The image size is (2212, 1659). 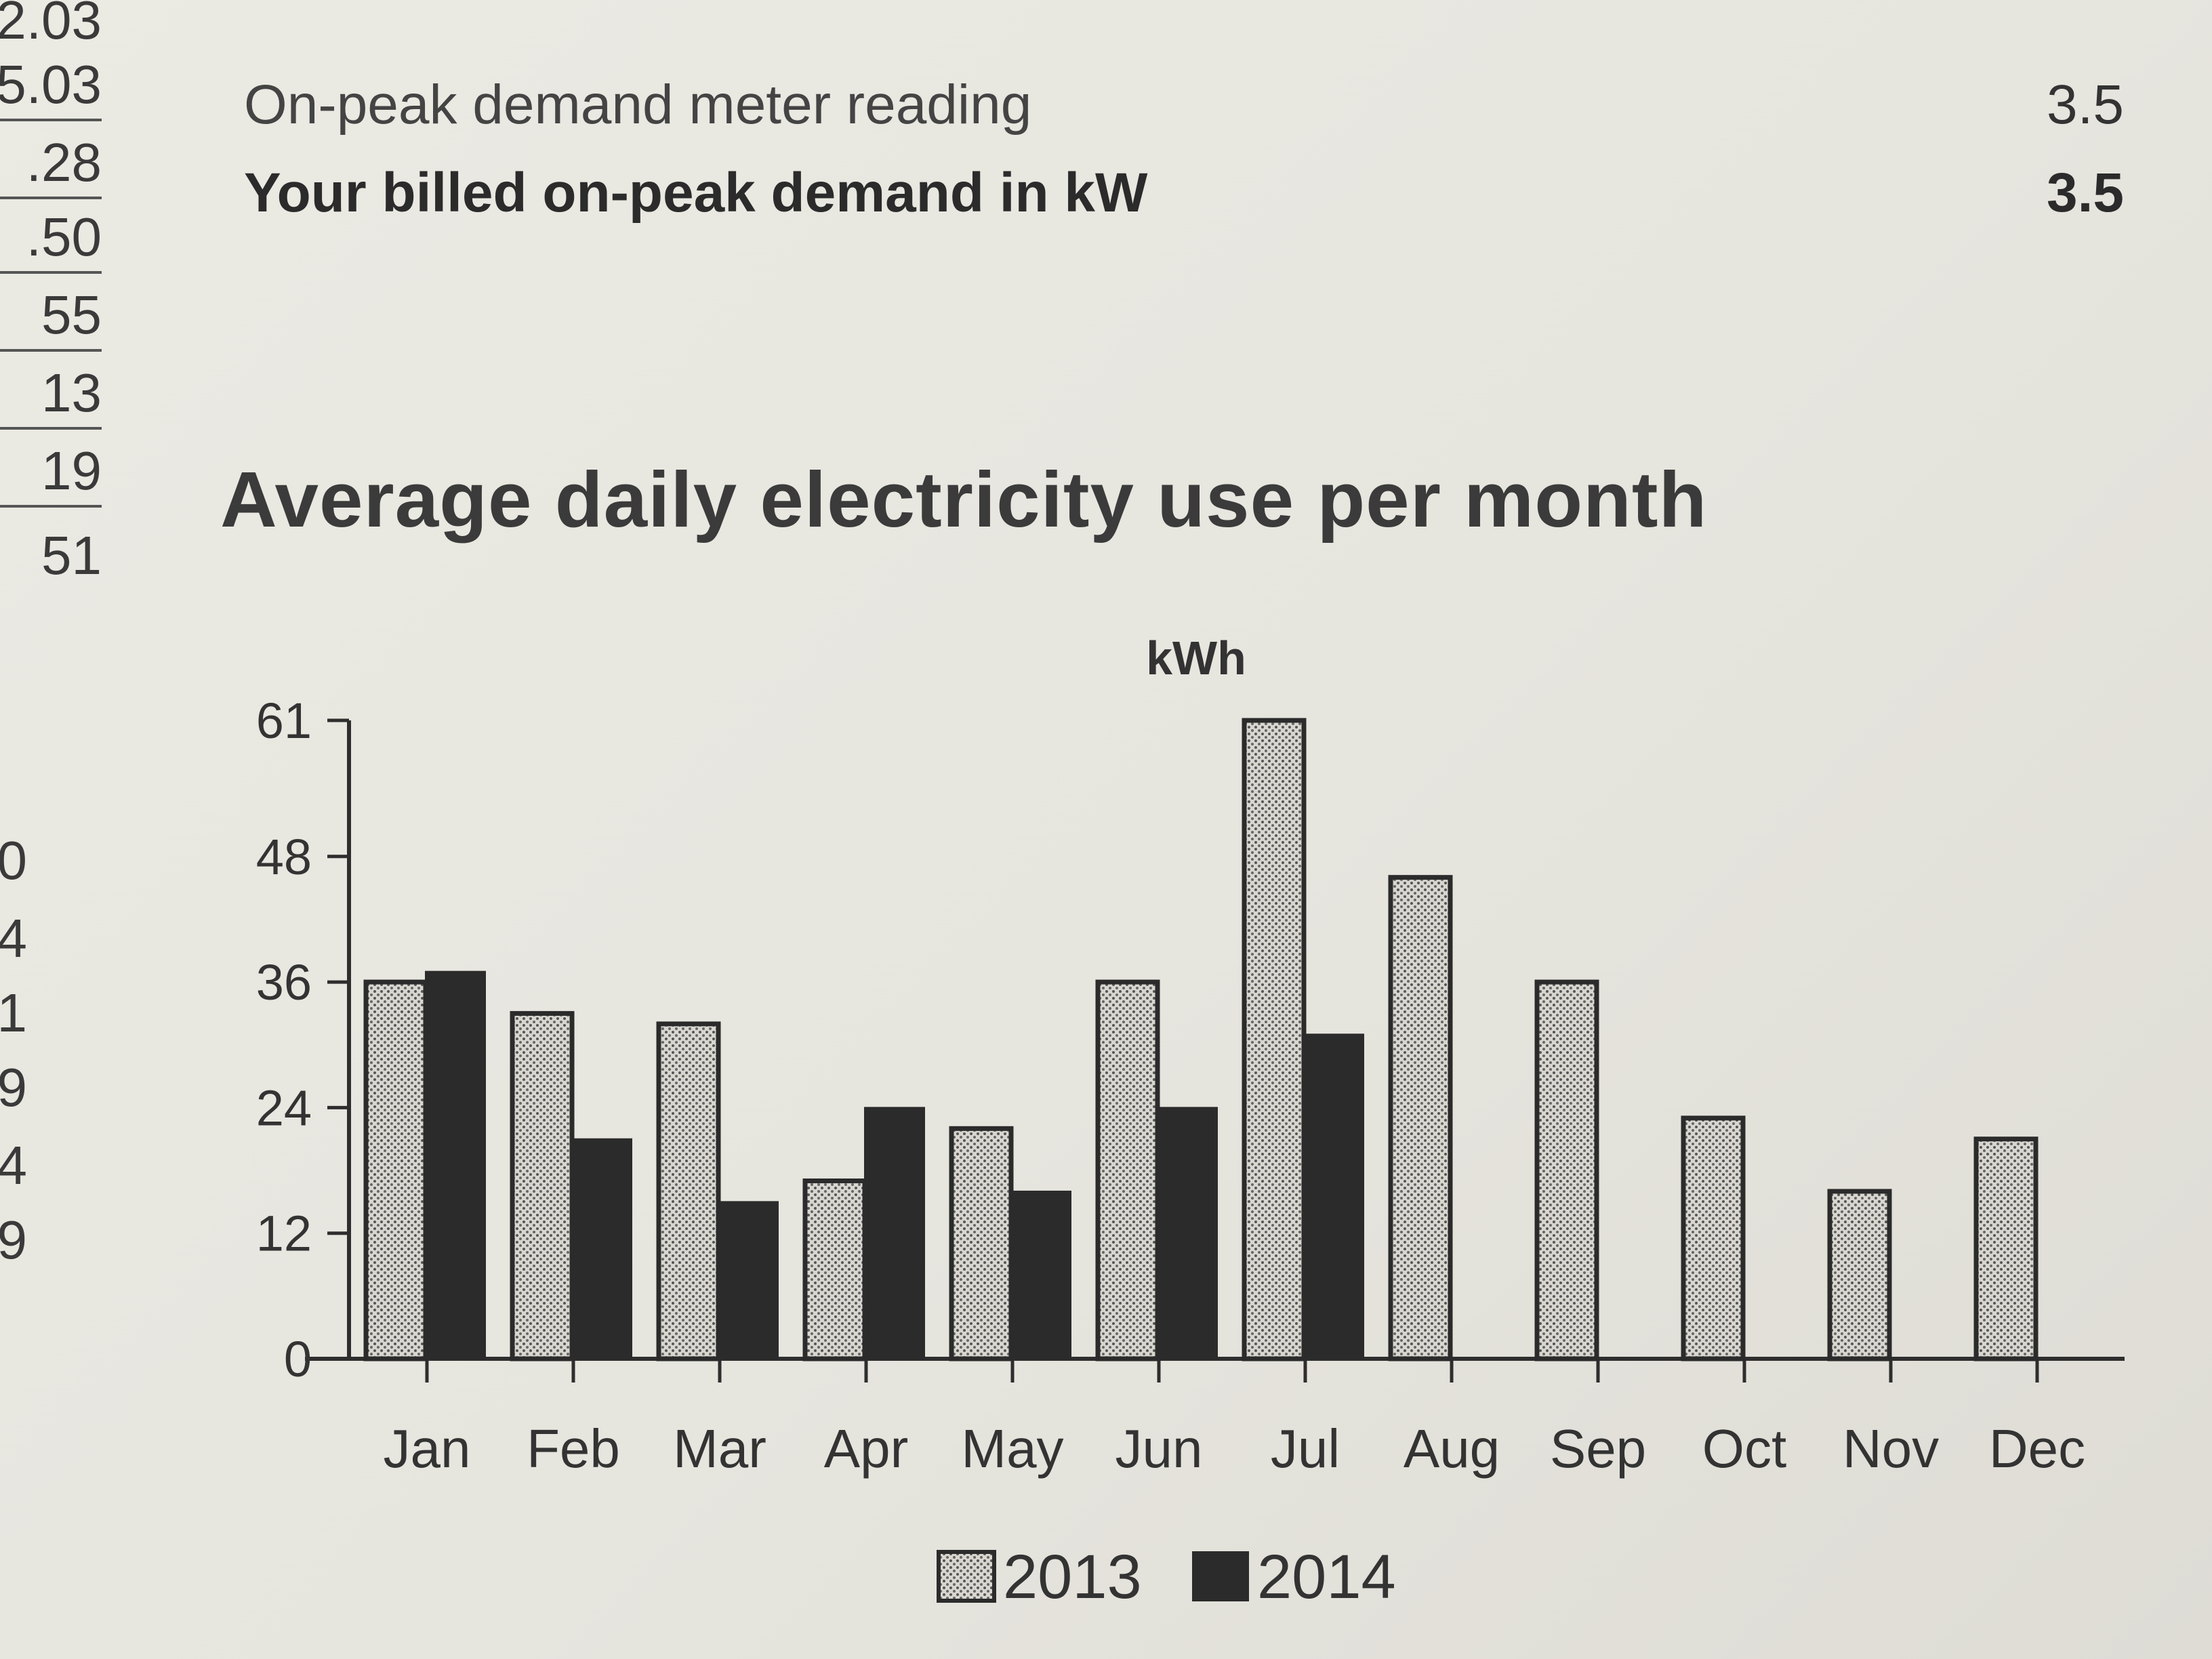 What do you see at coordinates (867, 1449) in the screenshot?
I see `x-tick-label: Apr` at bounding box center [867, 1449].